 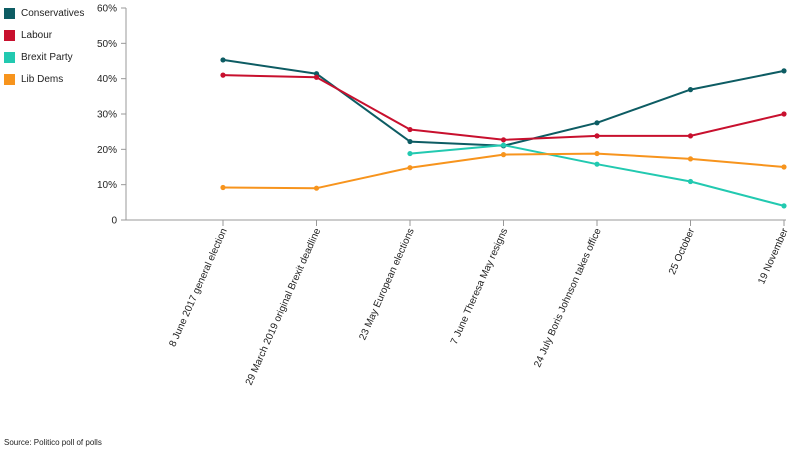 What do you see at coordinates (37, 35) in the screenshot?
I see `legend-label-labour: Labour` at bounding box center [37, 35].